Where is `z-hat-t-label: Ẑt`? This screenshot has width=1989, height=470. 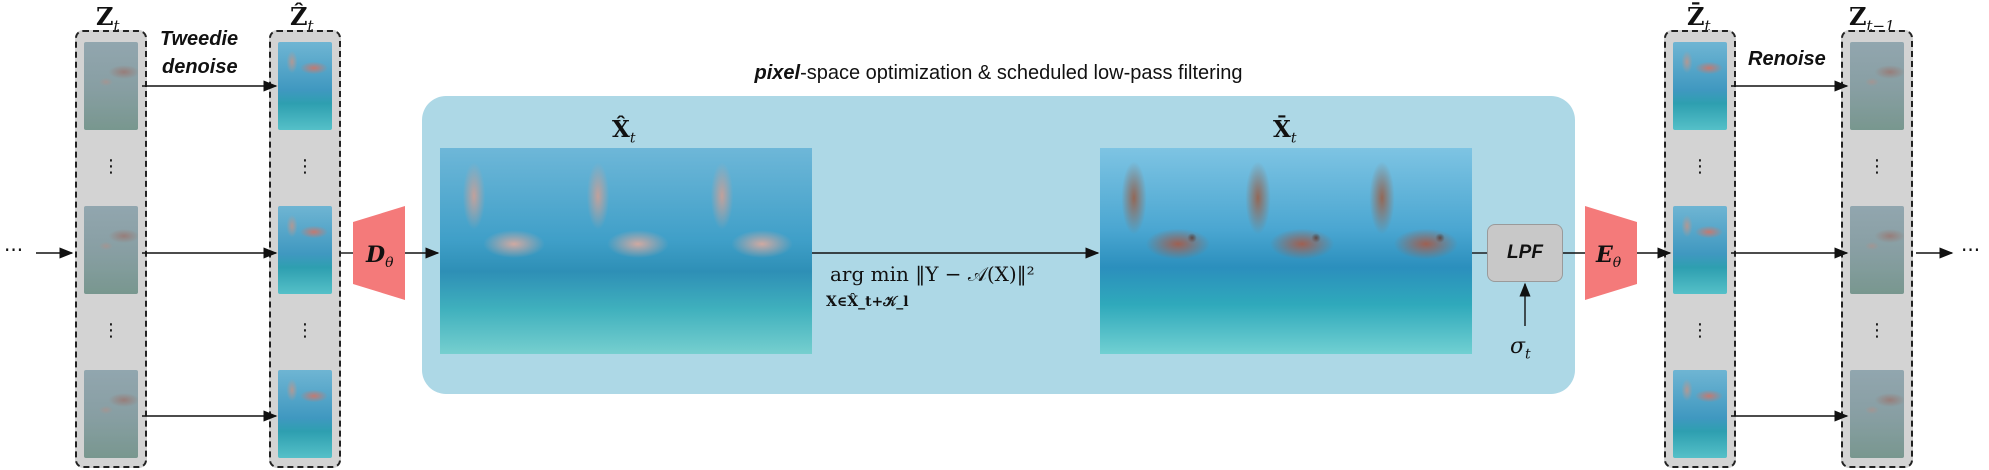
z-hat-t-label: Ẑt is located at coordinates (302, 18).